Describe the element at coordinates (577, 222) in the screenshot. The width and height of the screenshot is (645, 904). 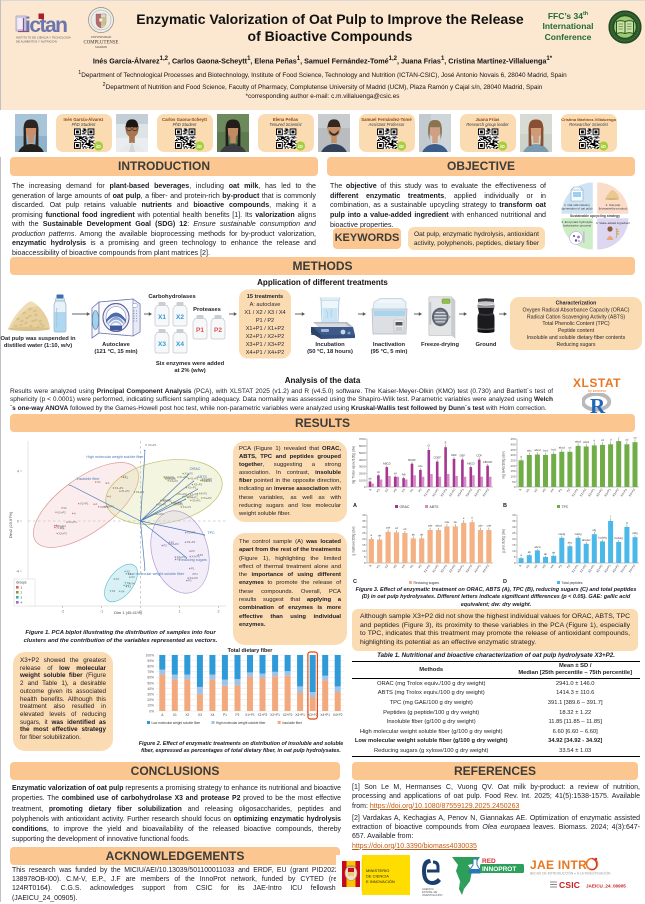
I see `svg-text: 3. Enzymatic hydrolysis` at that location.